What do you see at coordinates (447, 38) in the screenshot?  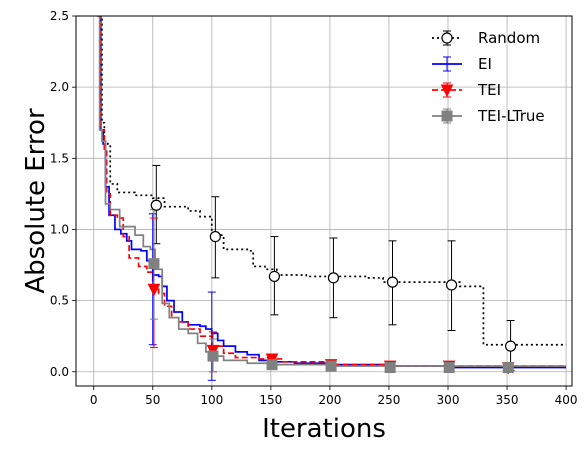 I see `legend-random-marker` at bounding box center [447, 38].